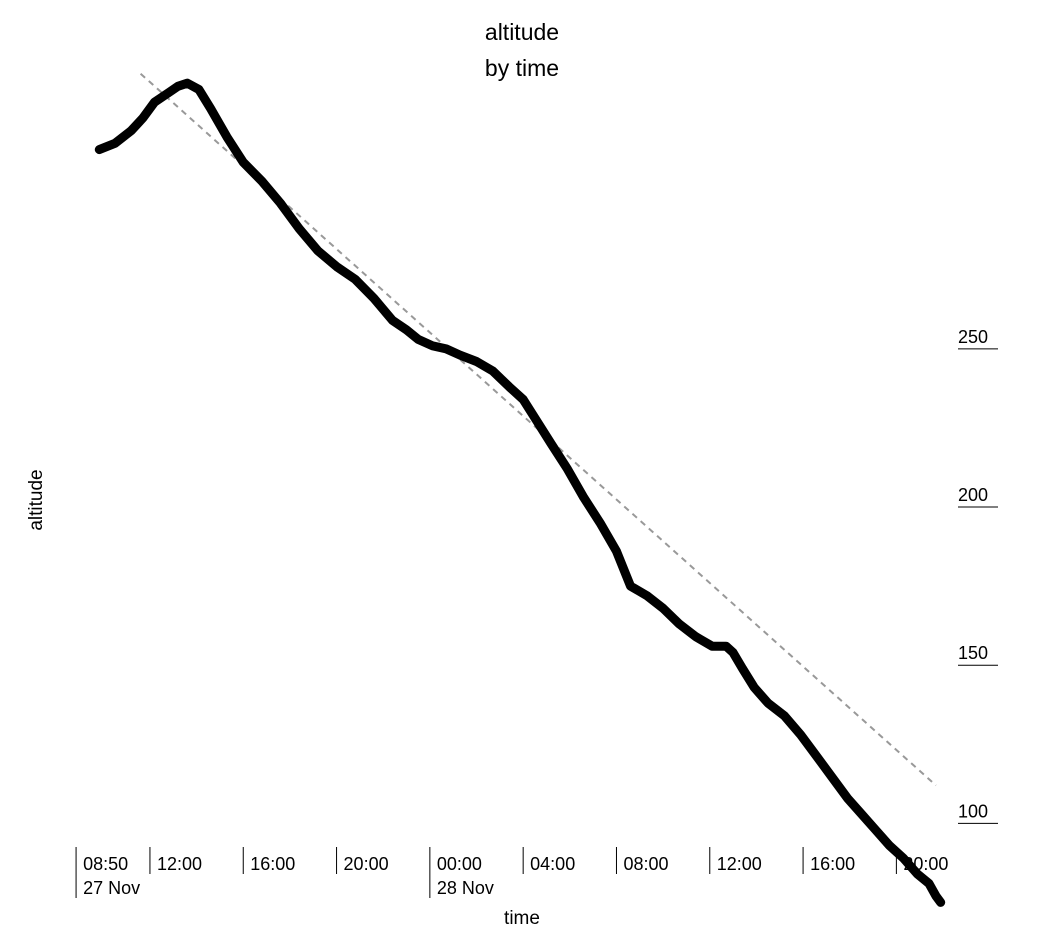 The height and width of the screenshot is (938, 1046). What do you see at coordinates (36, 499) in the screenshot?
I see `y-axis-label: altitude` at bounding box center [36, 499].